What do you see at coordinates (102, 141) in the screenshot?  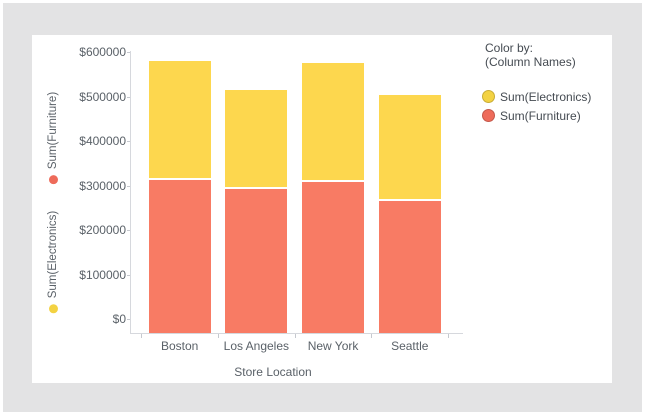 I see `y-tick-label: $400000` at bounding box center [102, 141].